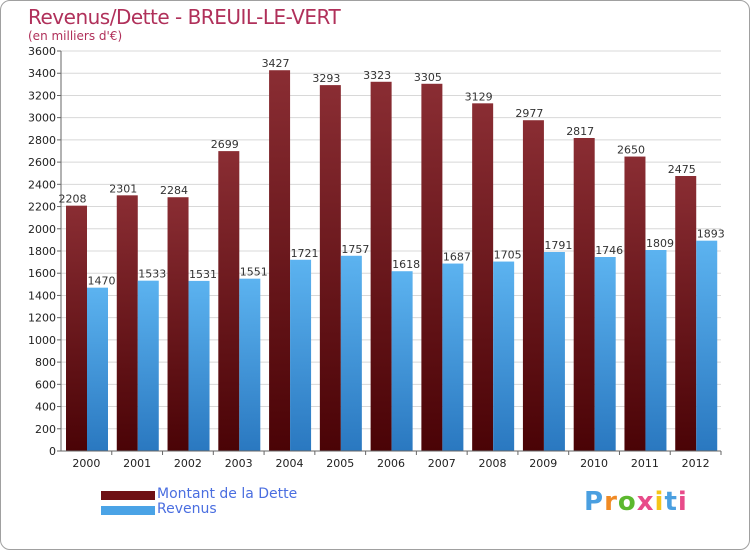 The height and width of the screenshot is (550, 750). Describe the element at coordinates (340, 463) in the screenshot. I see `x-tick-label: 2005` at that location.